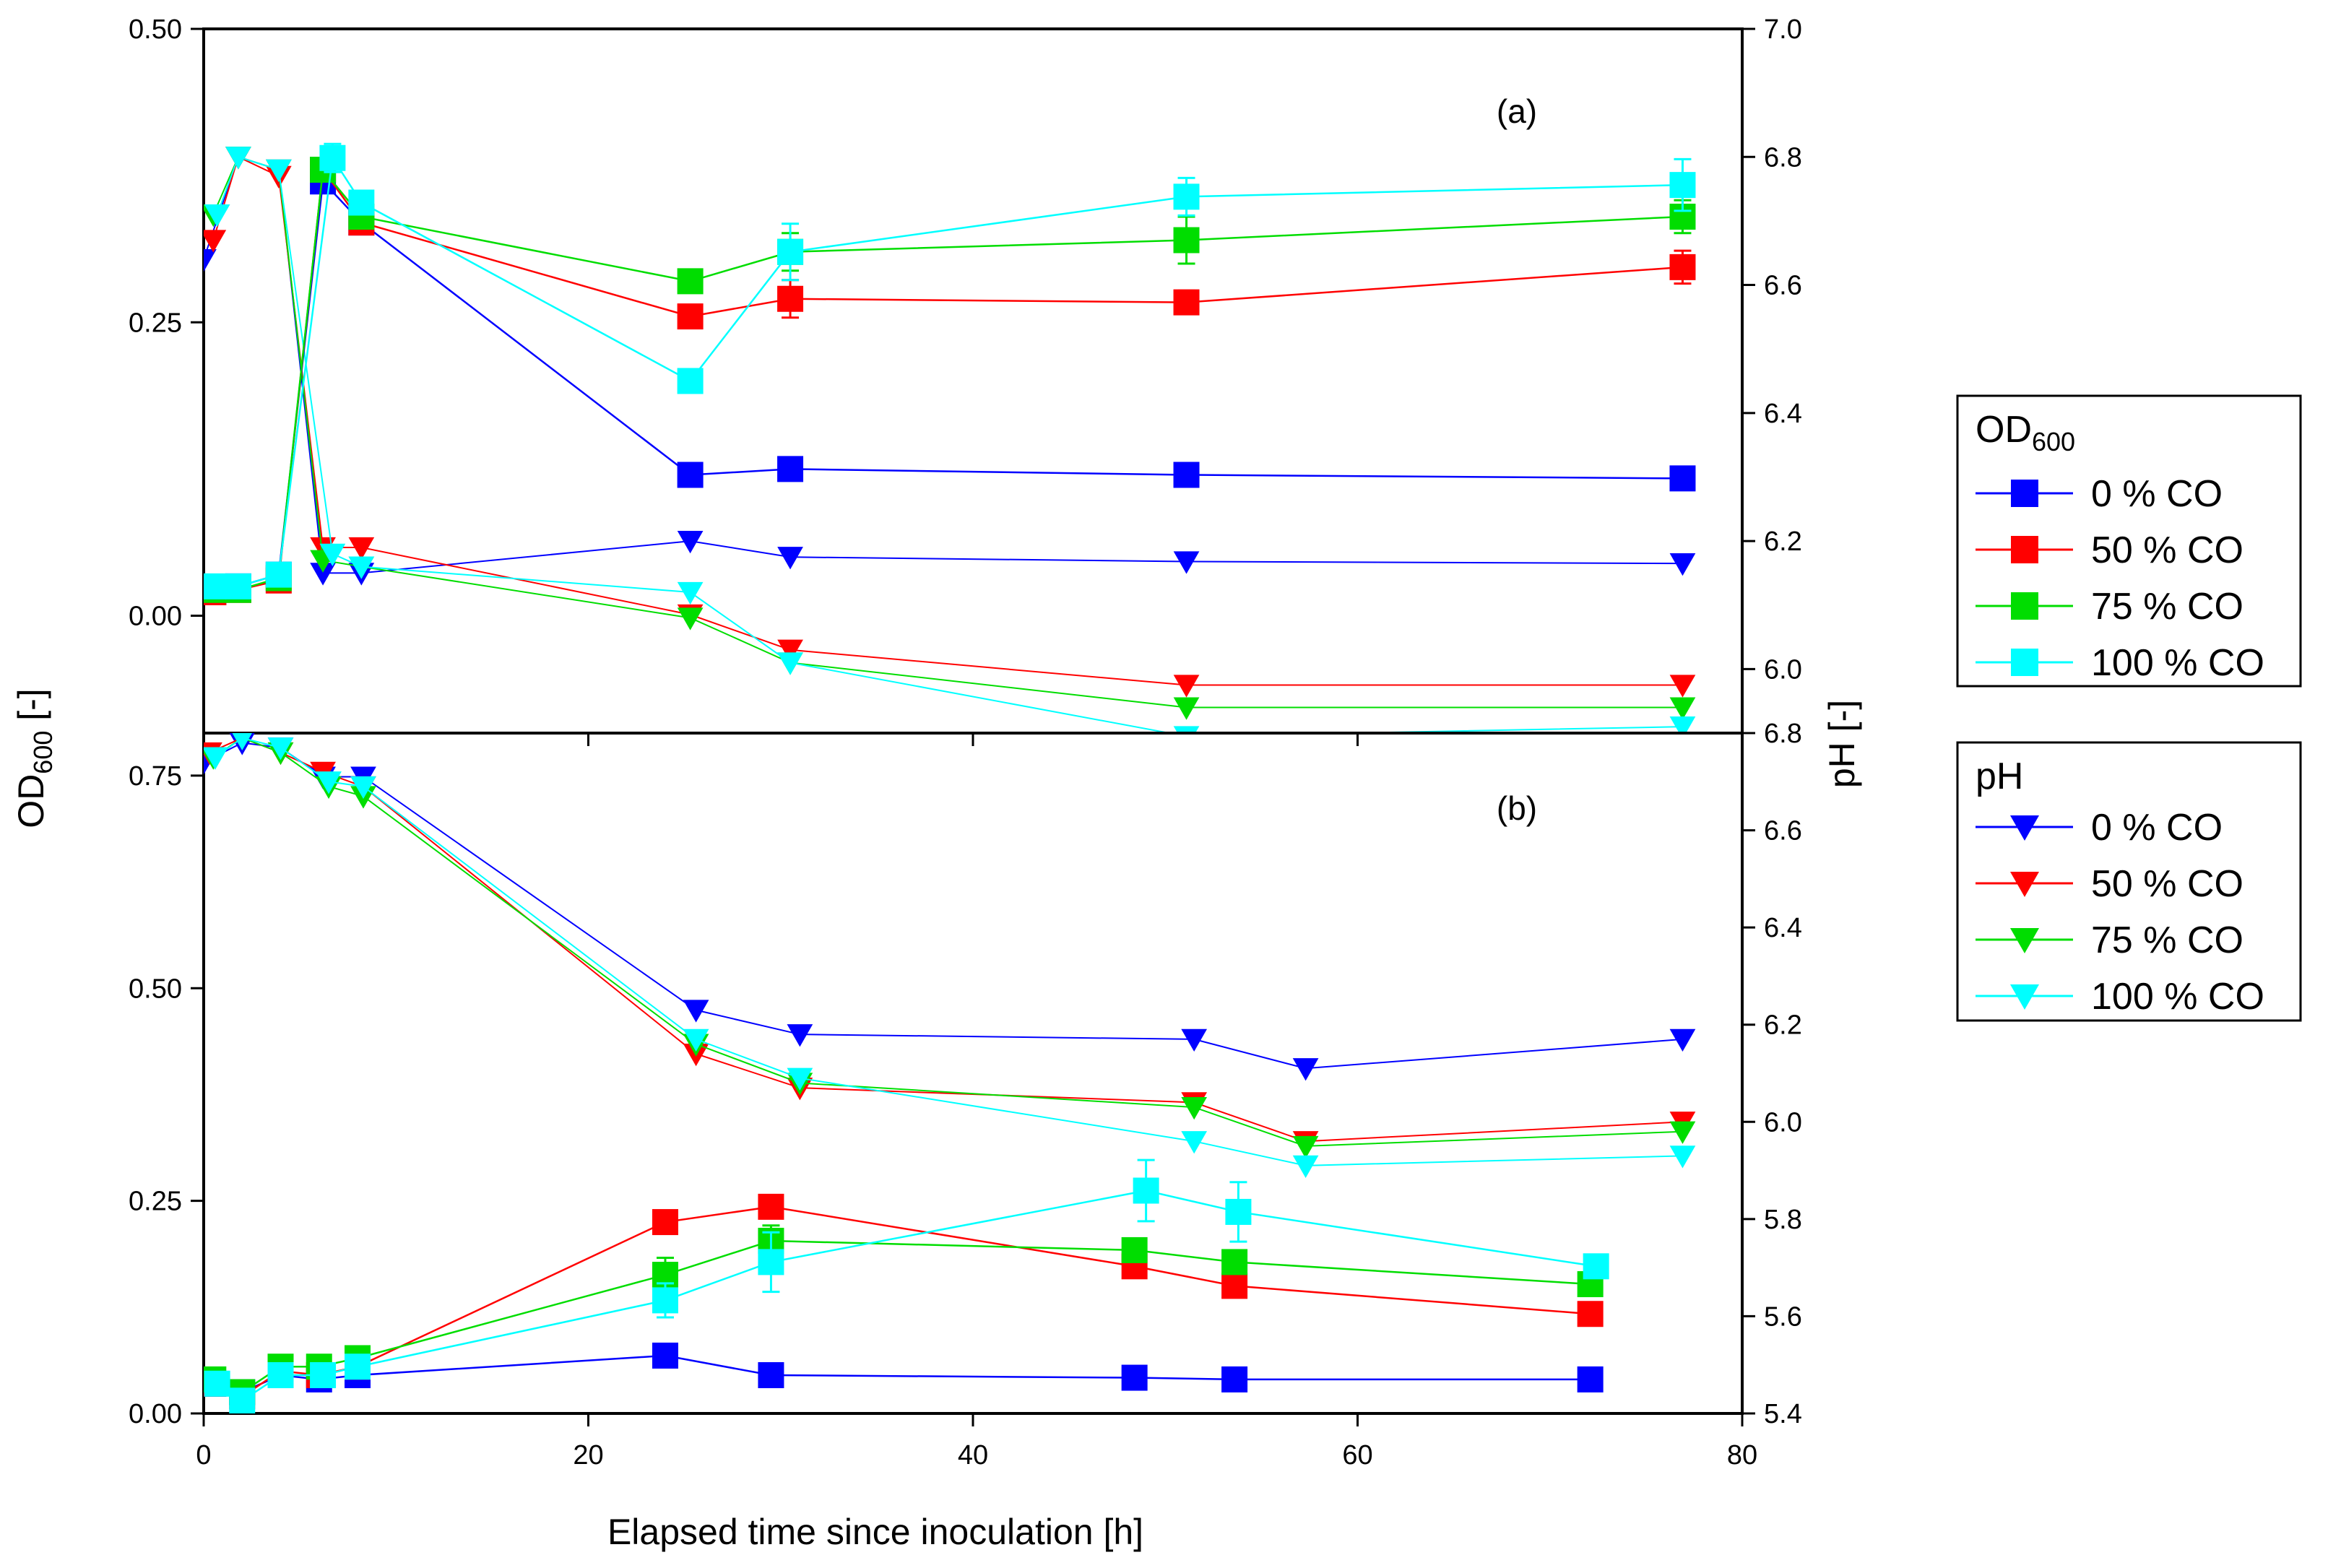 Image resolution: width=2328 pixels, height=1568 pixels. What do you see at coordinates (155, 776) in the screenshot?
I see `panel-b-od-tick-label: 0.75` at bounding box center [155, 776].